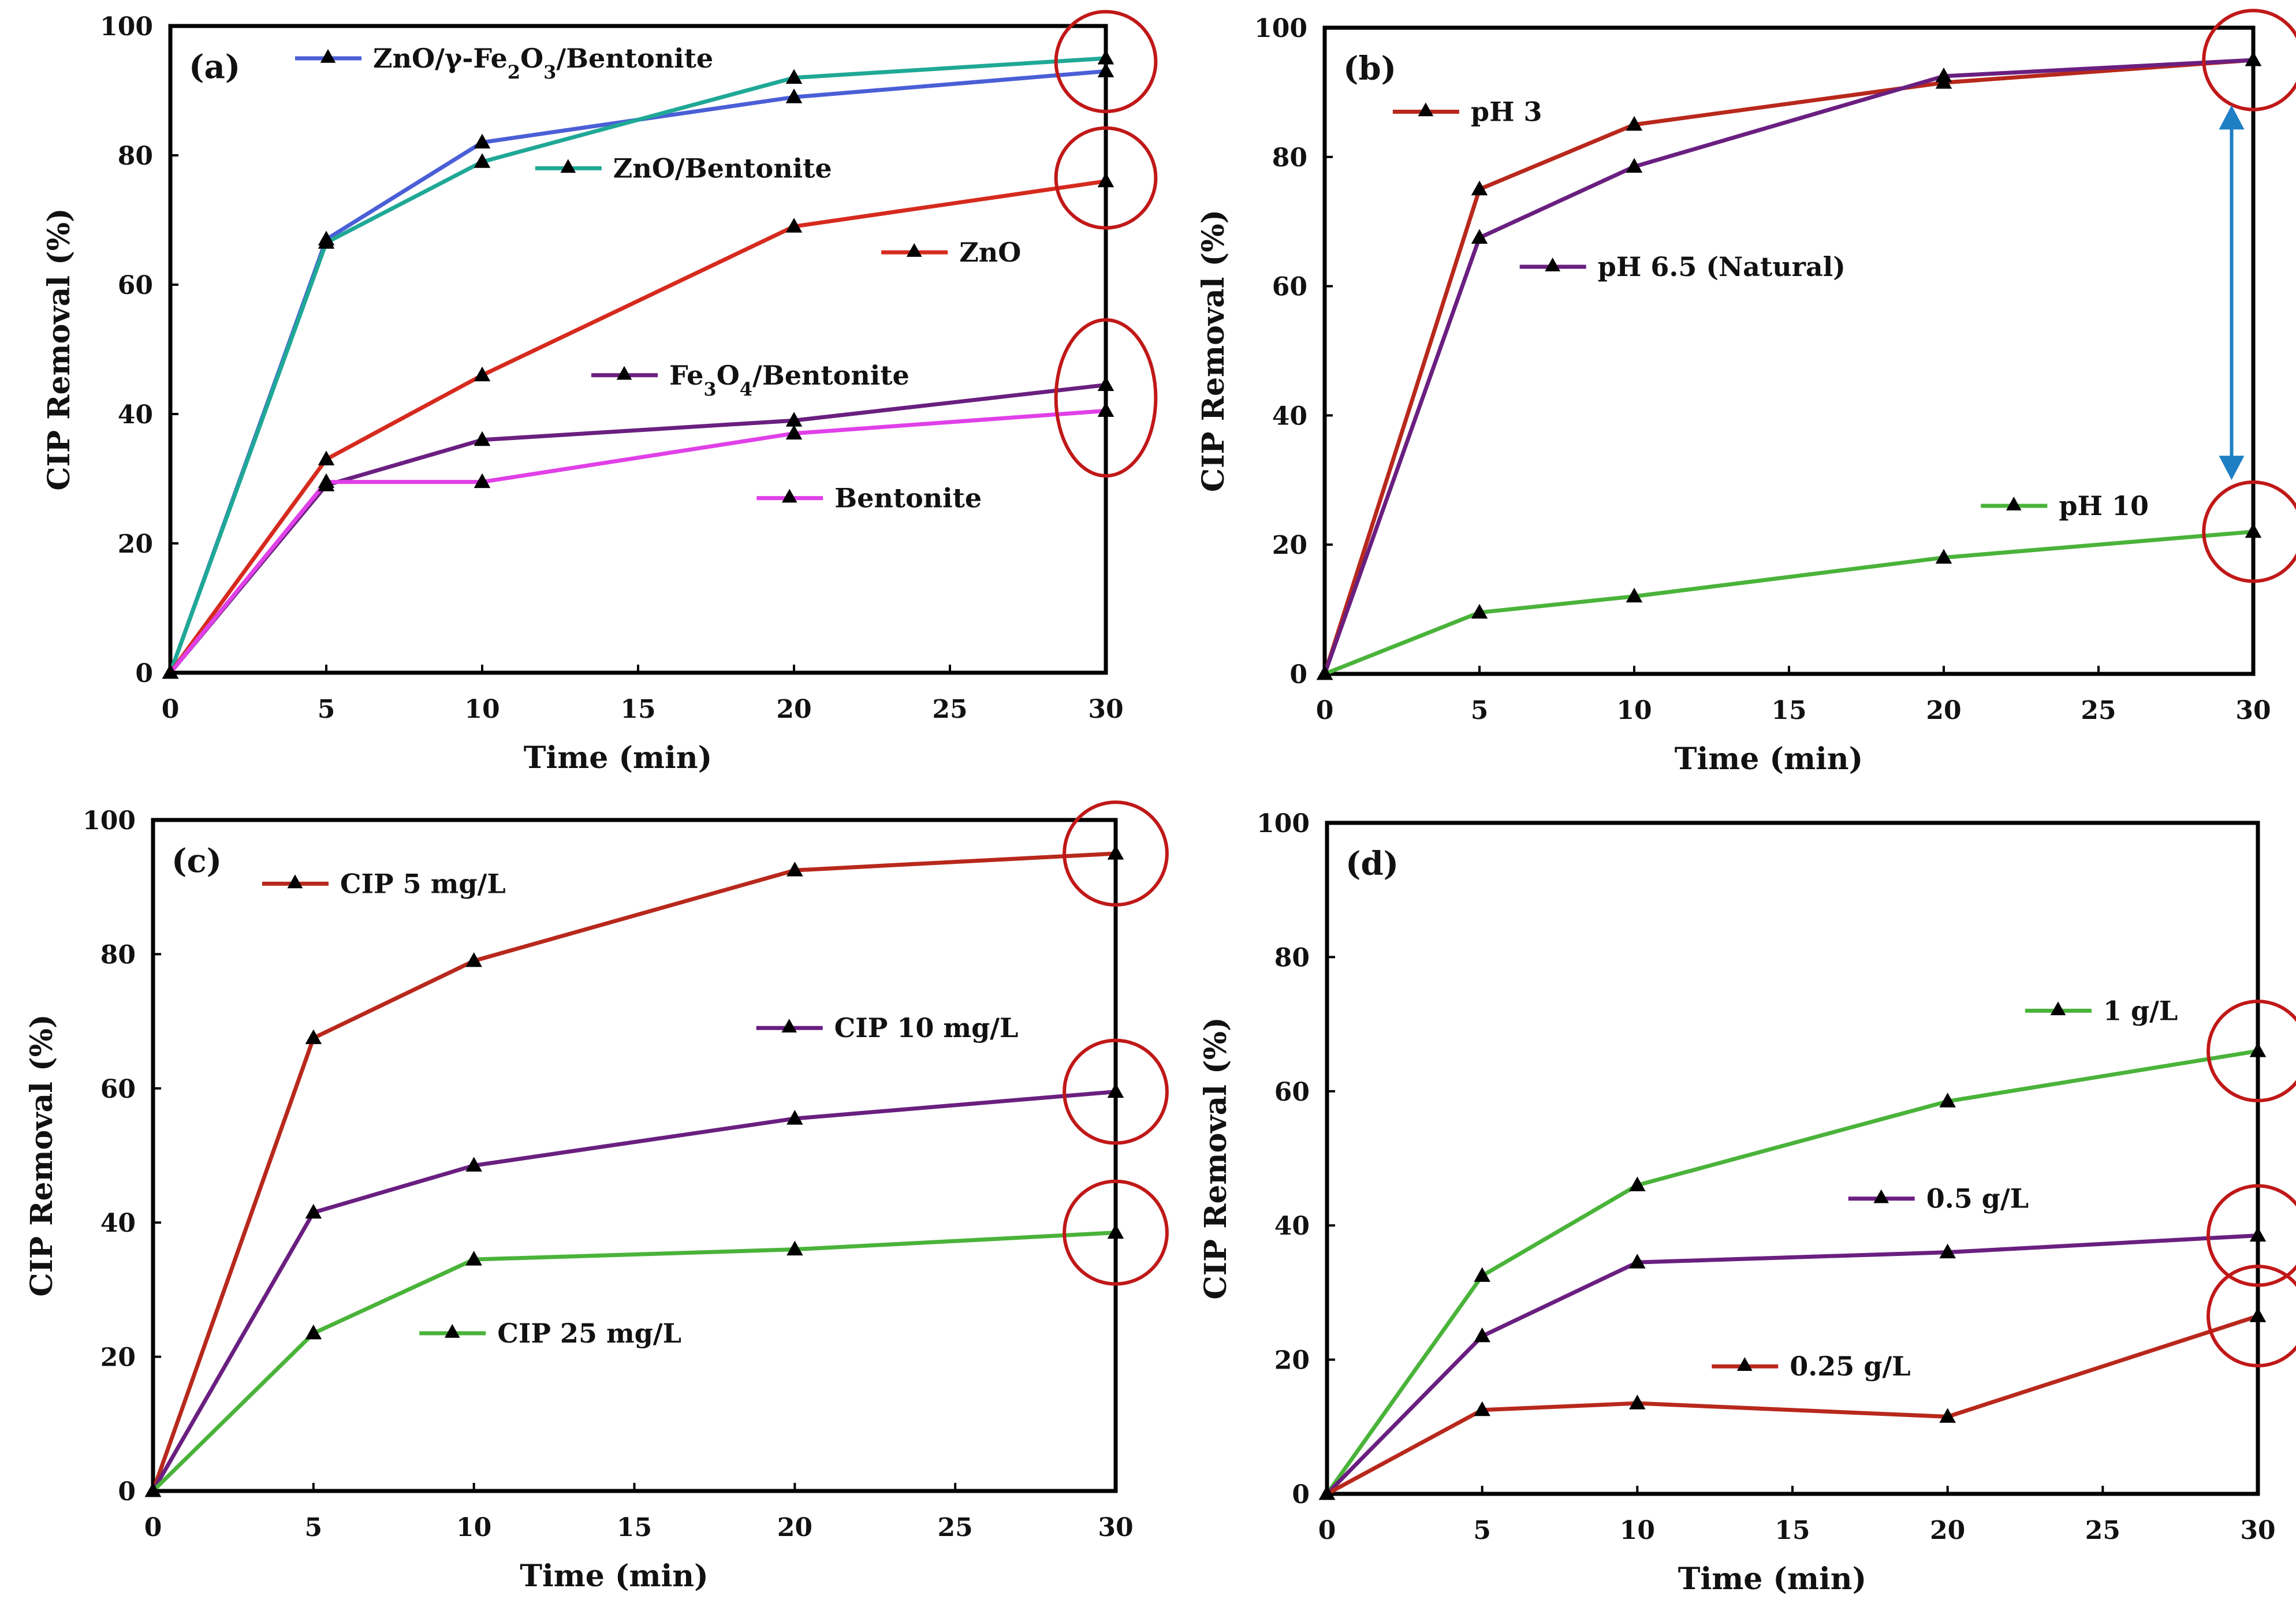 This screenshot has width=2296, height=1618. I want to click on legend-label: 1 g/L, so click(2140, 1010).